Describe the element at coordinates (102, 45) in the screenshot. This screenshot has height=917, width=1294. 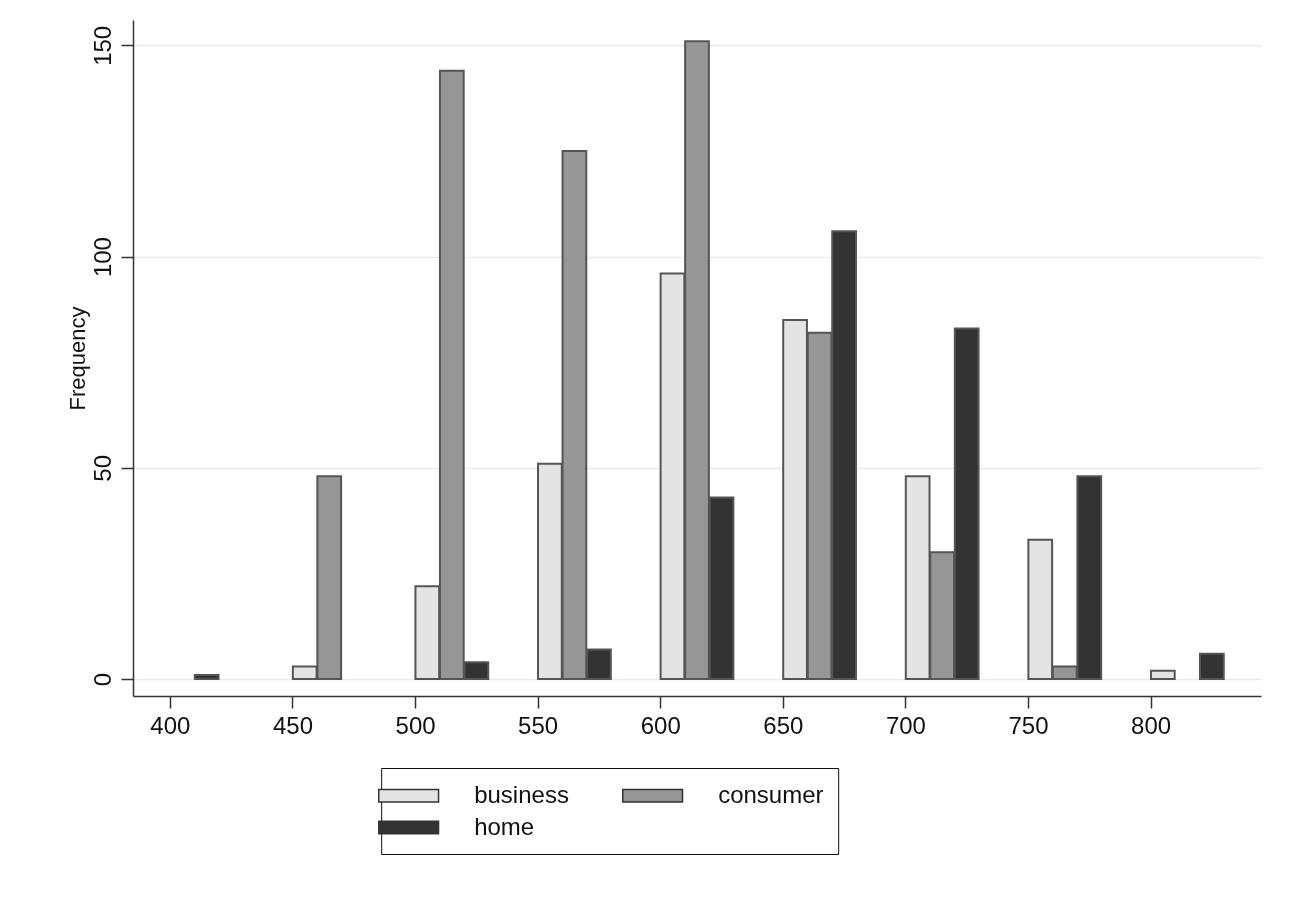
I see `y-tick-label: 150` at that location.